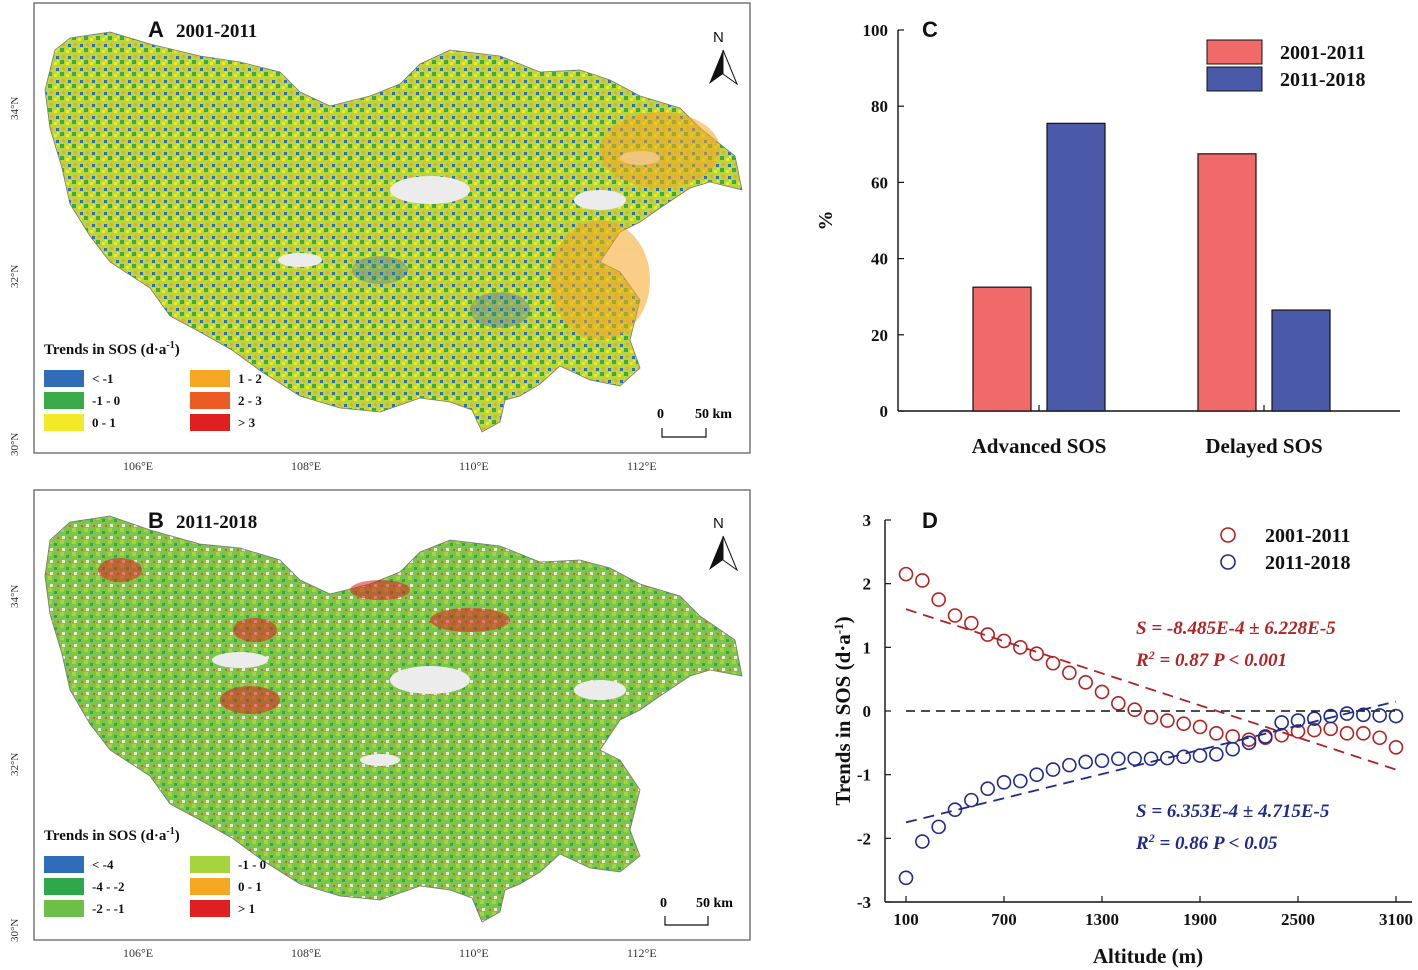  What do you see at coordinates (713, 414) in the screenshot?
I see `map-a-scale-label: 50 km` at bounding box center [713, 414].